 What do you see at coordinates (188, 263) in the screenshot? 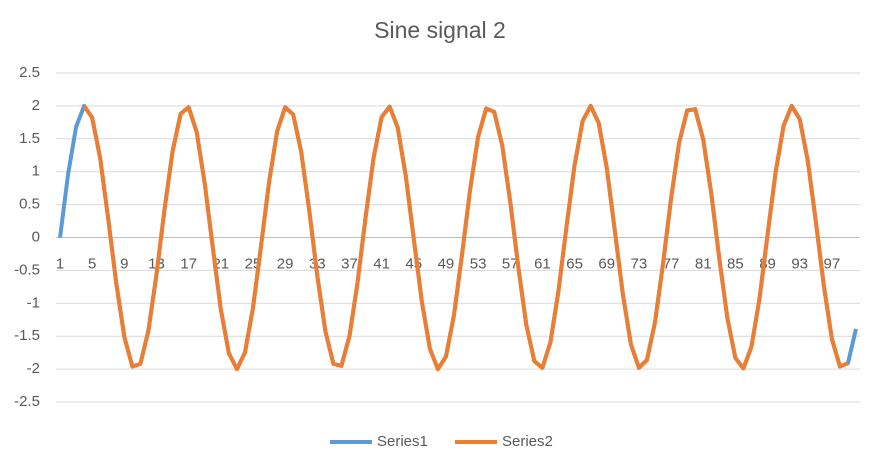
I see `x-tick-label: 17` at bounding box center [188, 263].